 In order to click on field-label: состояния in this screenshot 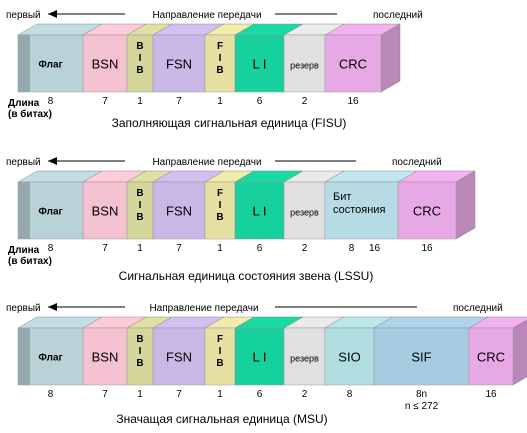, I will do `click(359, 210)`.